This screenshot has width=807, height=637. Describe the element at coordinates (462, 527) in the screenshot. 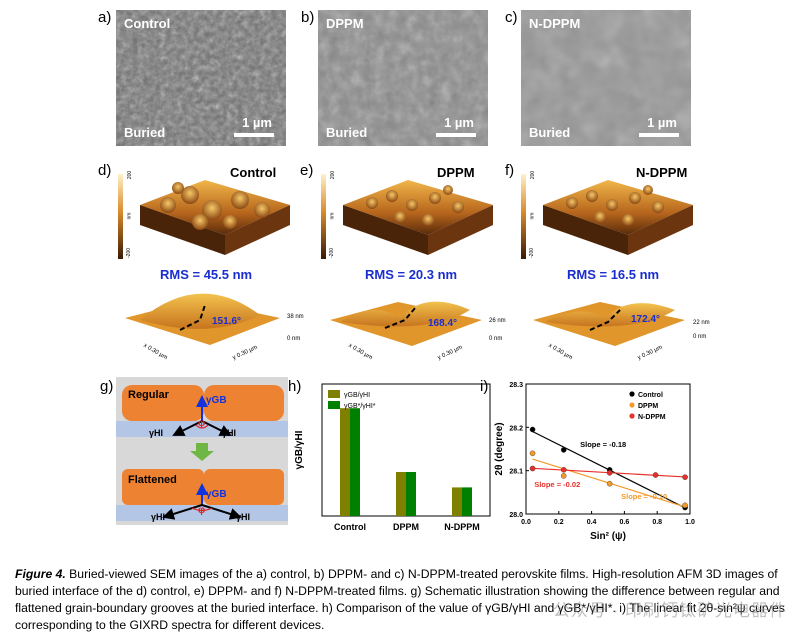

I see `x-tick-label: N-DPPM` at that location.